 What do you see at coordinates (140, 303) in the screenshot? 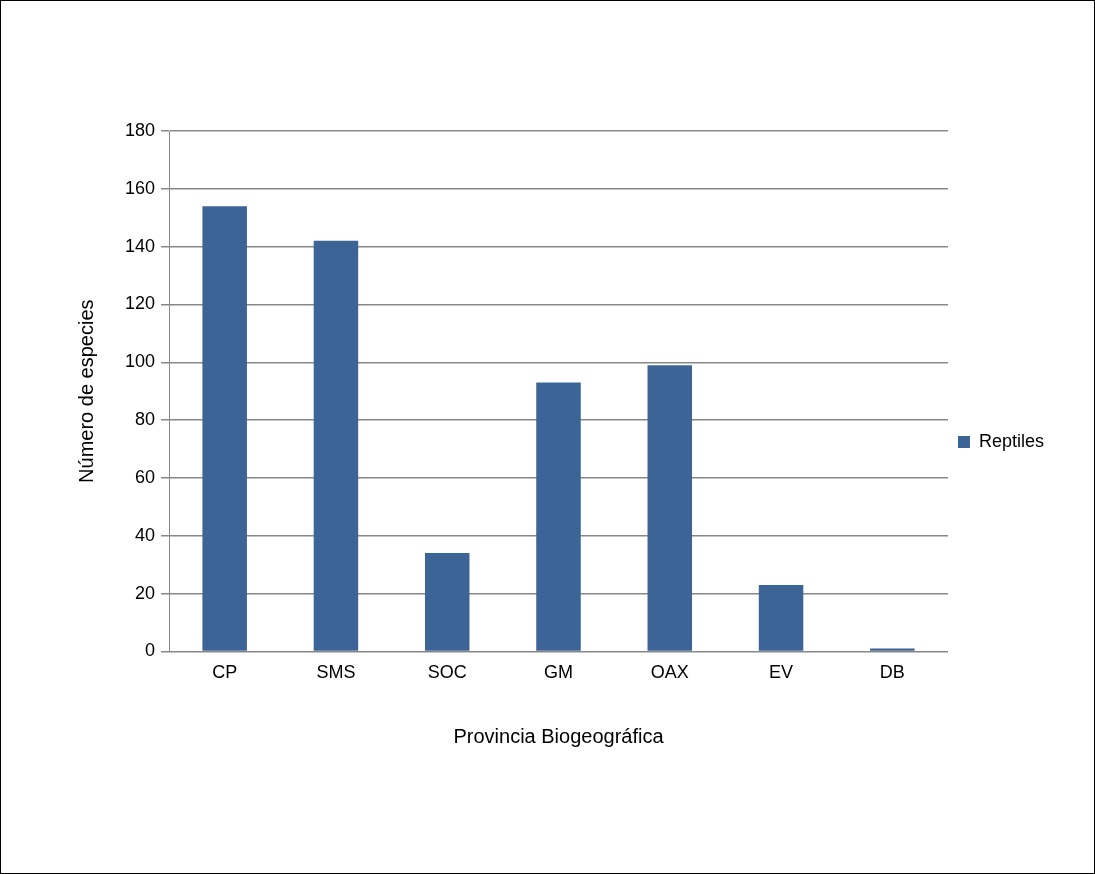
I see `y-tick-label: 120` at bounding box center [140, 303].